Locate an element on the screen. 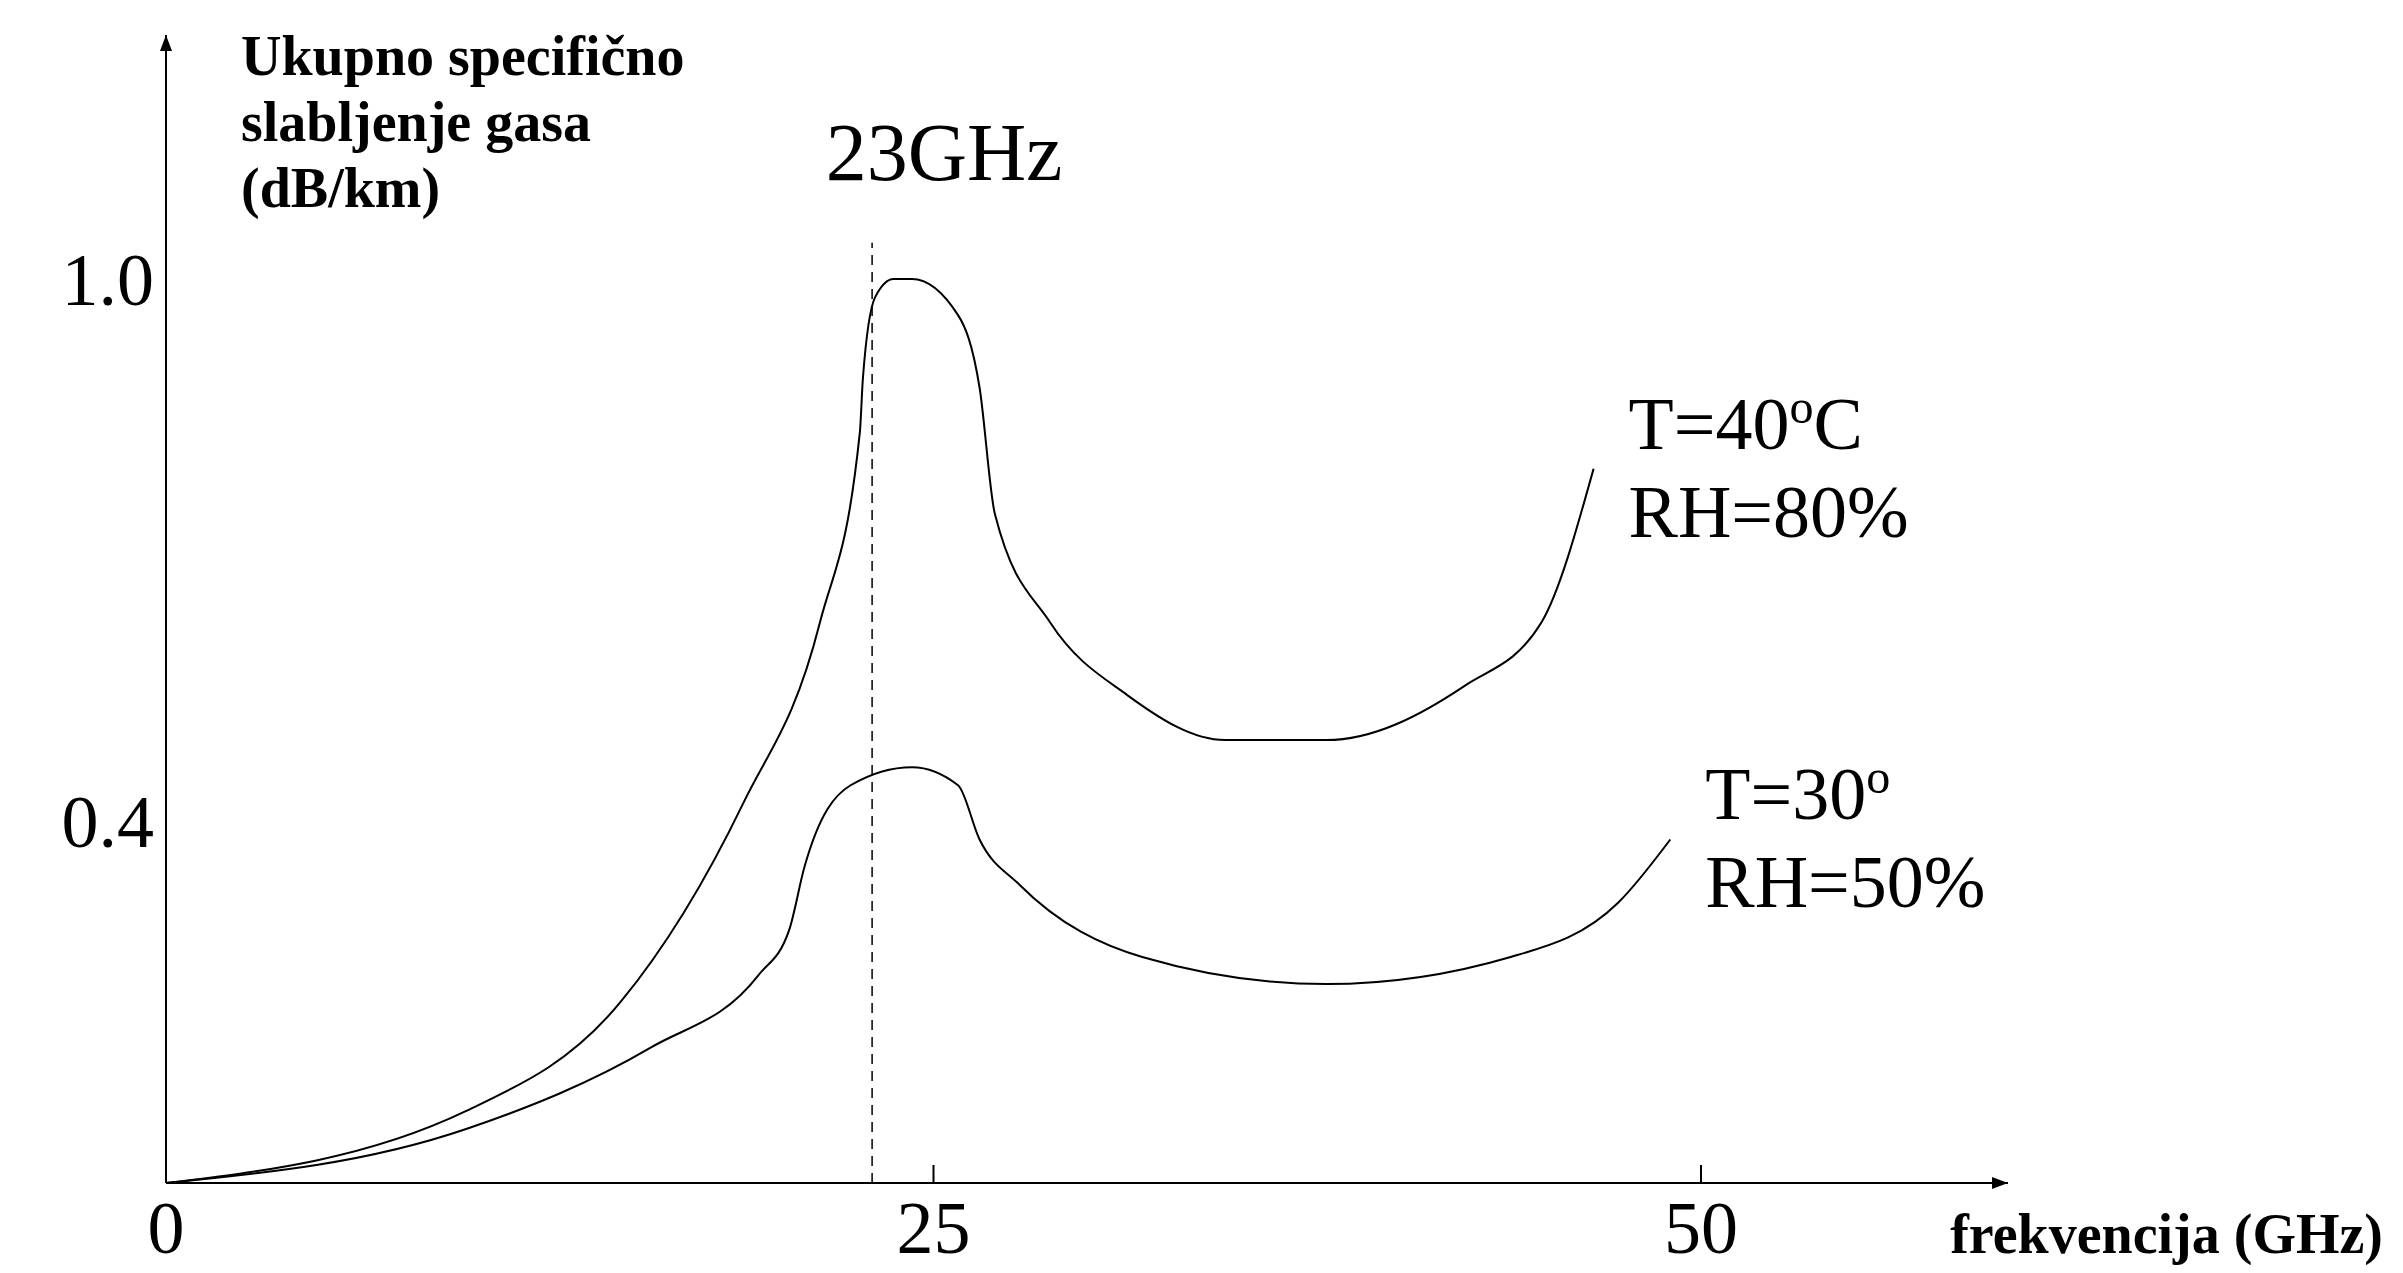 The image size is (2403, 1273). y-tick-label: 1.0 is located at coordinates (107, 279).